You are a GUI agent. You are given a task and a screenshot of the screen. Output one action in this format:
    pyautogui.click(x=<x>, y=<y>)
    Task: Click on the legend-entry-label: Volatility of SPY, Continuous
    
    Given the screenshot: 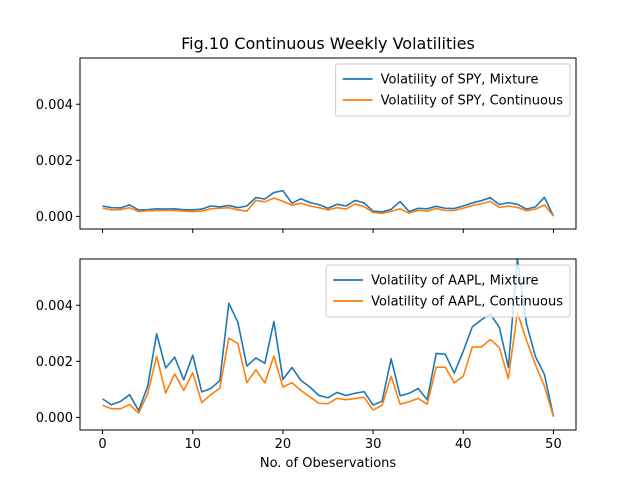 What is the action you would take?
    pyautogui.click(x=472, y=101)
    